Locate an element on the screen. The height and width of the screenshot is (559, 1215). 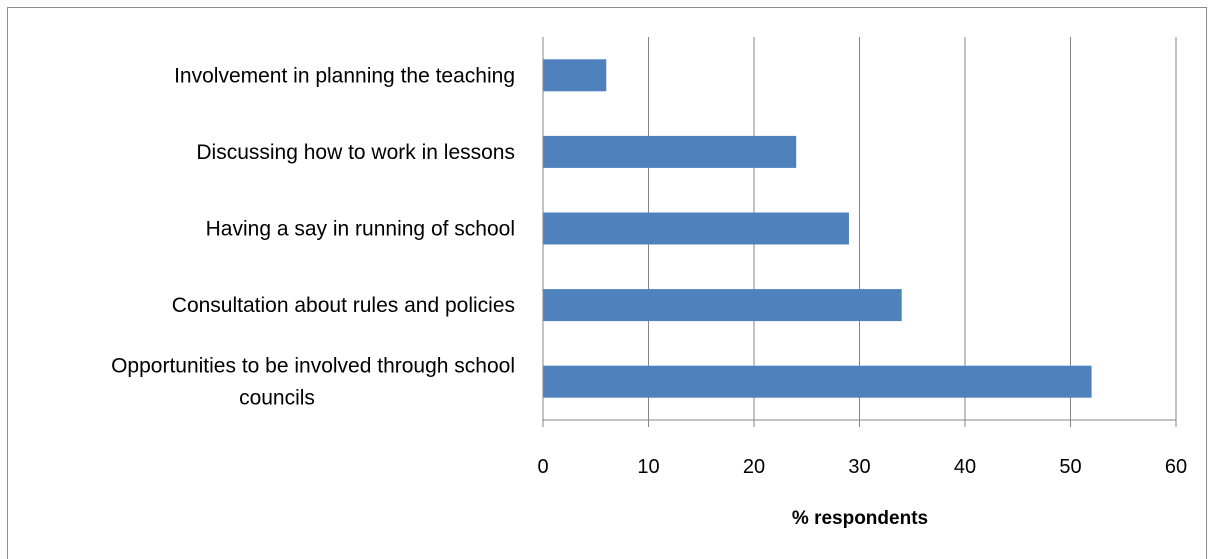
tick-labels: 0 10 20 30 40 50 60 is located at coordinates (862, 467).